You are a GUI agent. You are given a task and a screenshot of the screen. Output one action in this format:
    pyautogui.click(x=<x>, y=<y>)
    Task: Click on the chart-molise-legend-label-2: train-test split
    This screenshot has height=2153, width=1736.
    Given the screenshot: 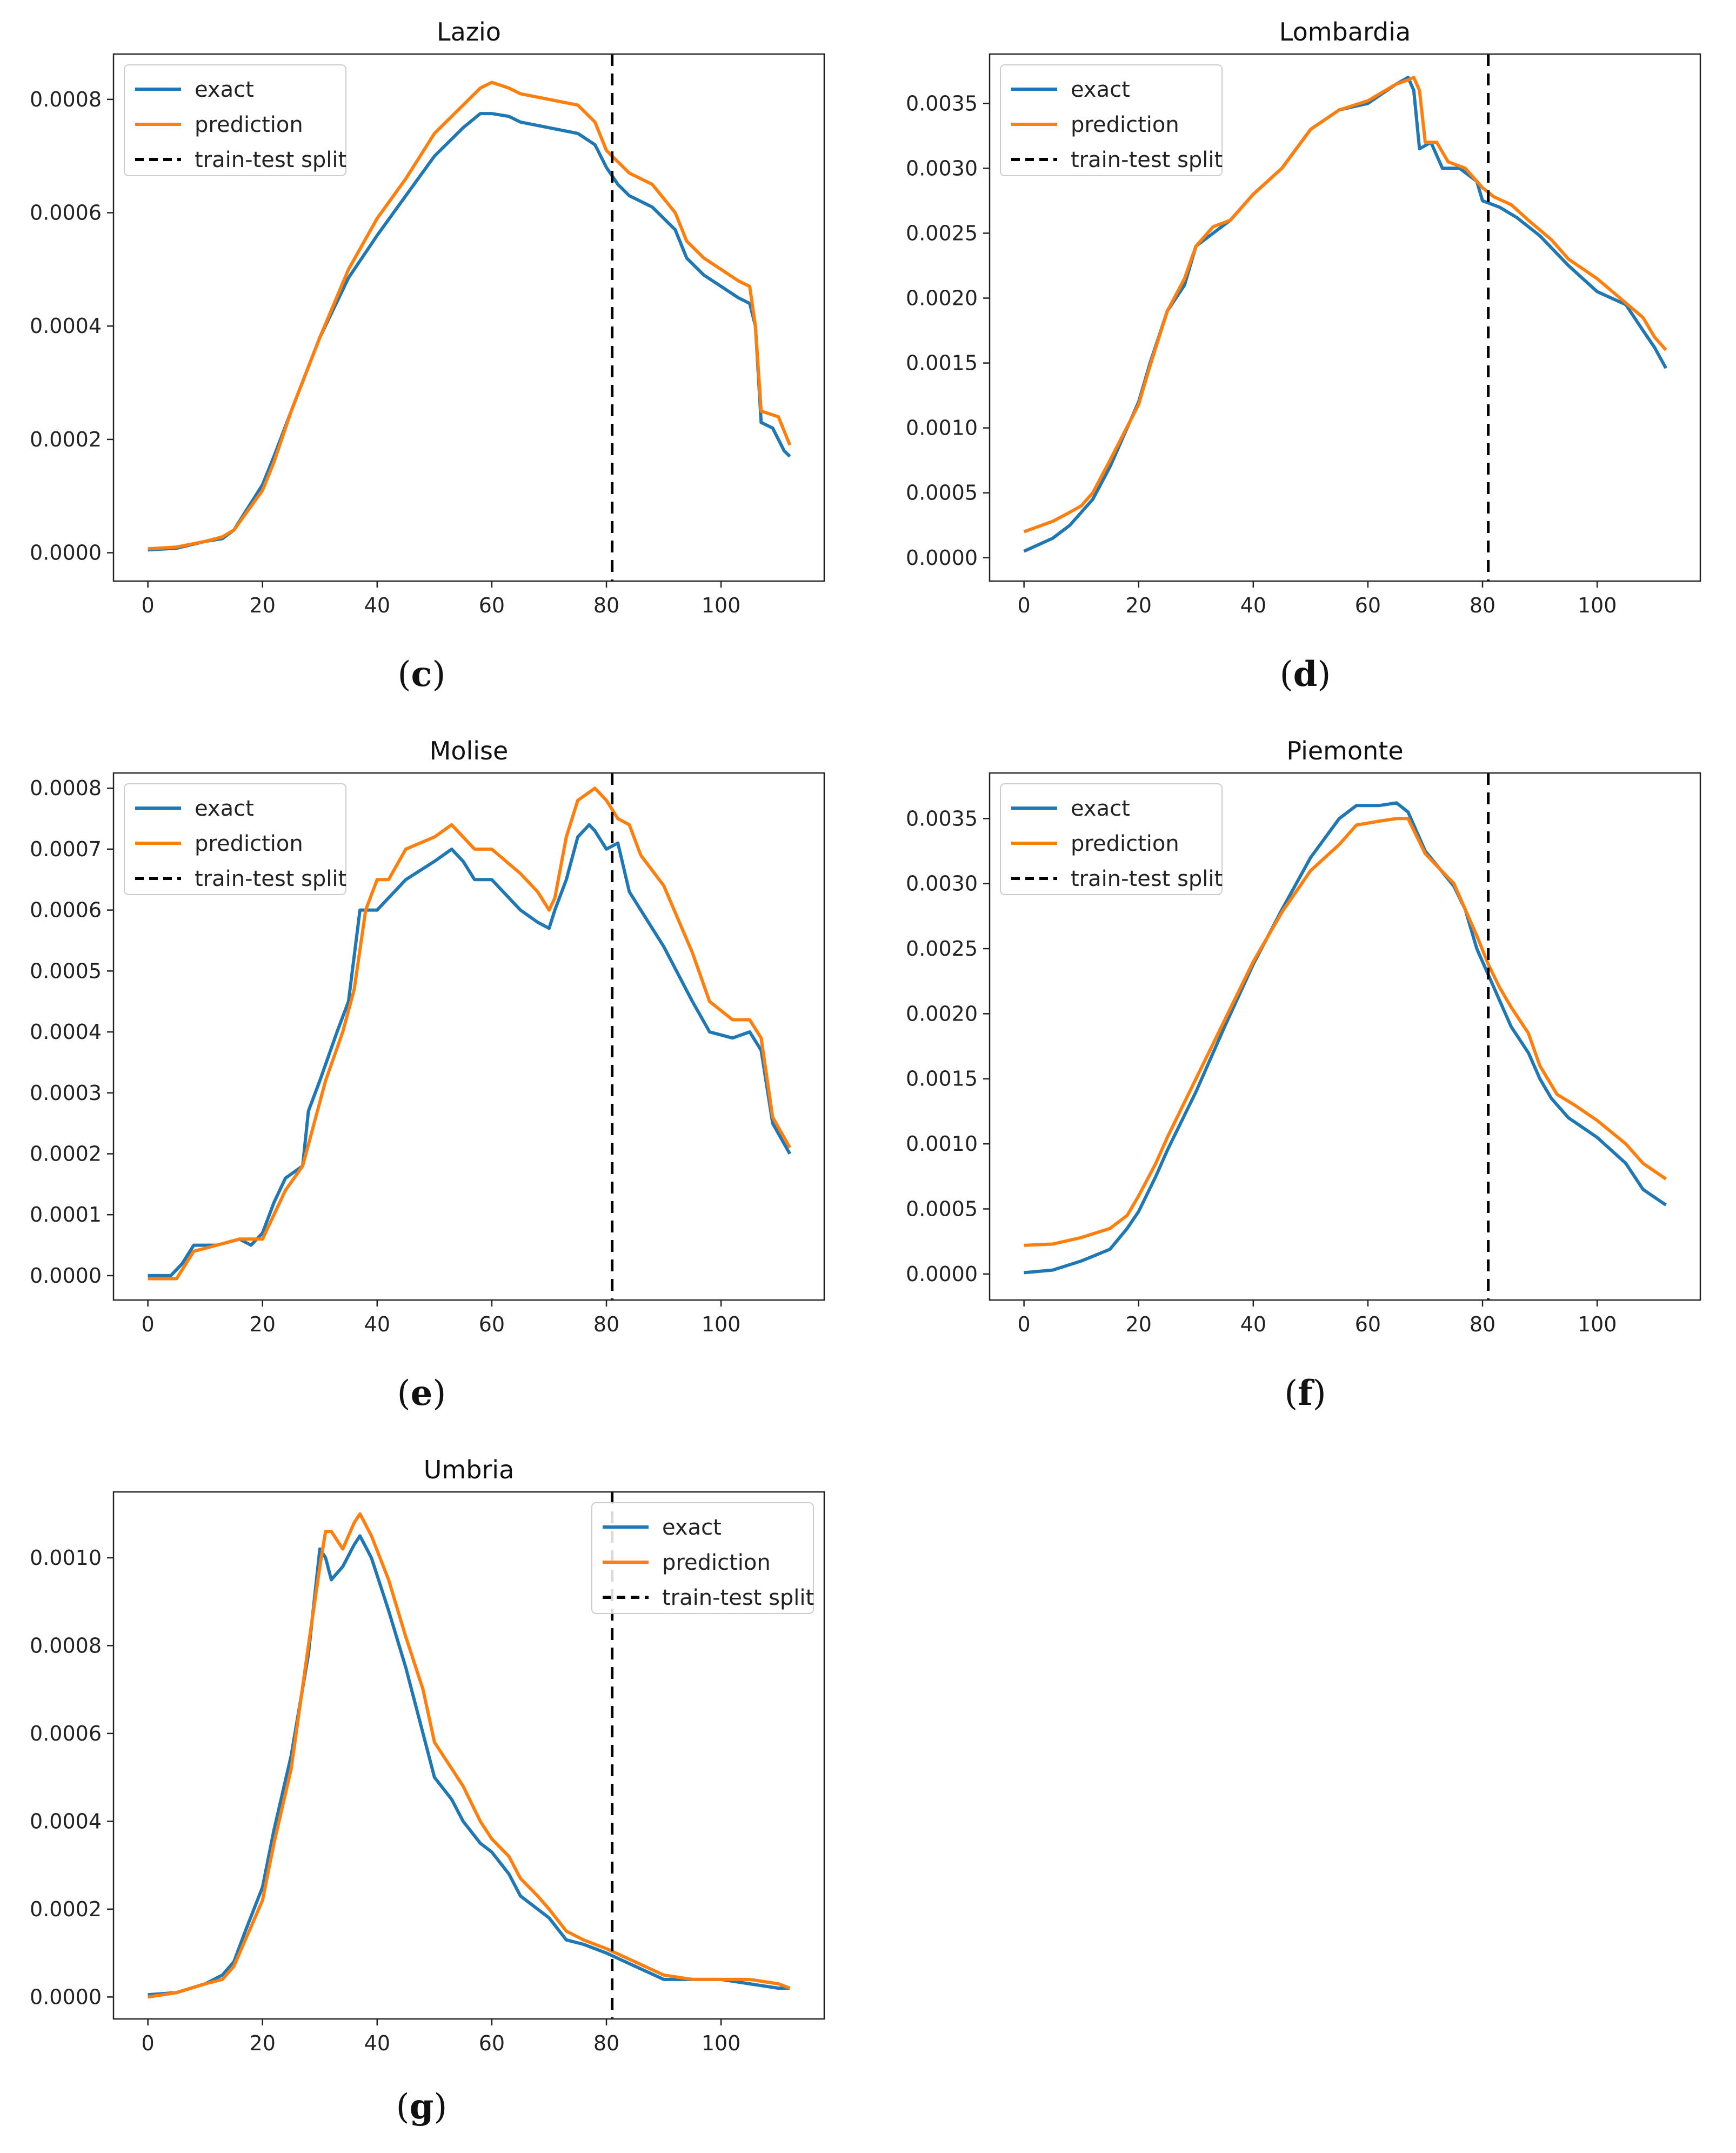 What is the action you would take?
    pyautogui.click(x=271, y=879)
    